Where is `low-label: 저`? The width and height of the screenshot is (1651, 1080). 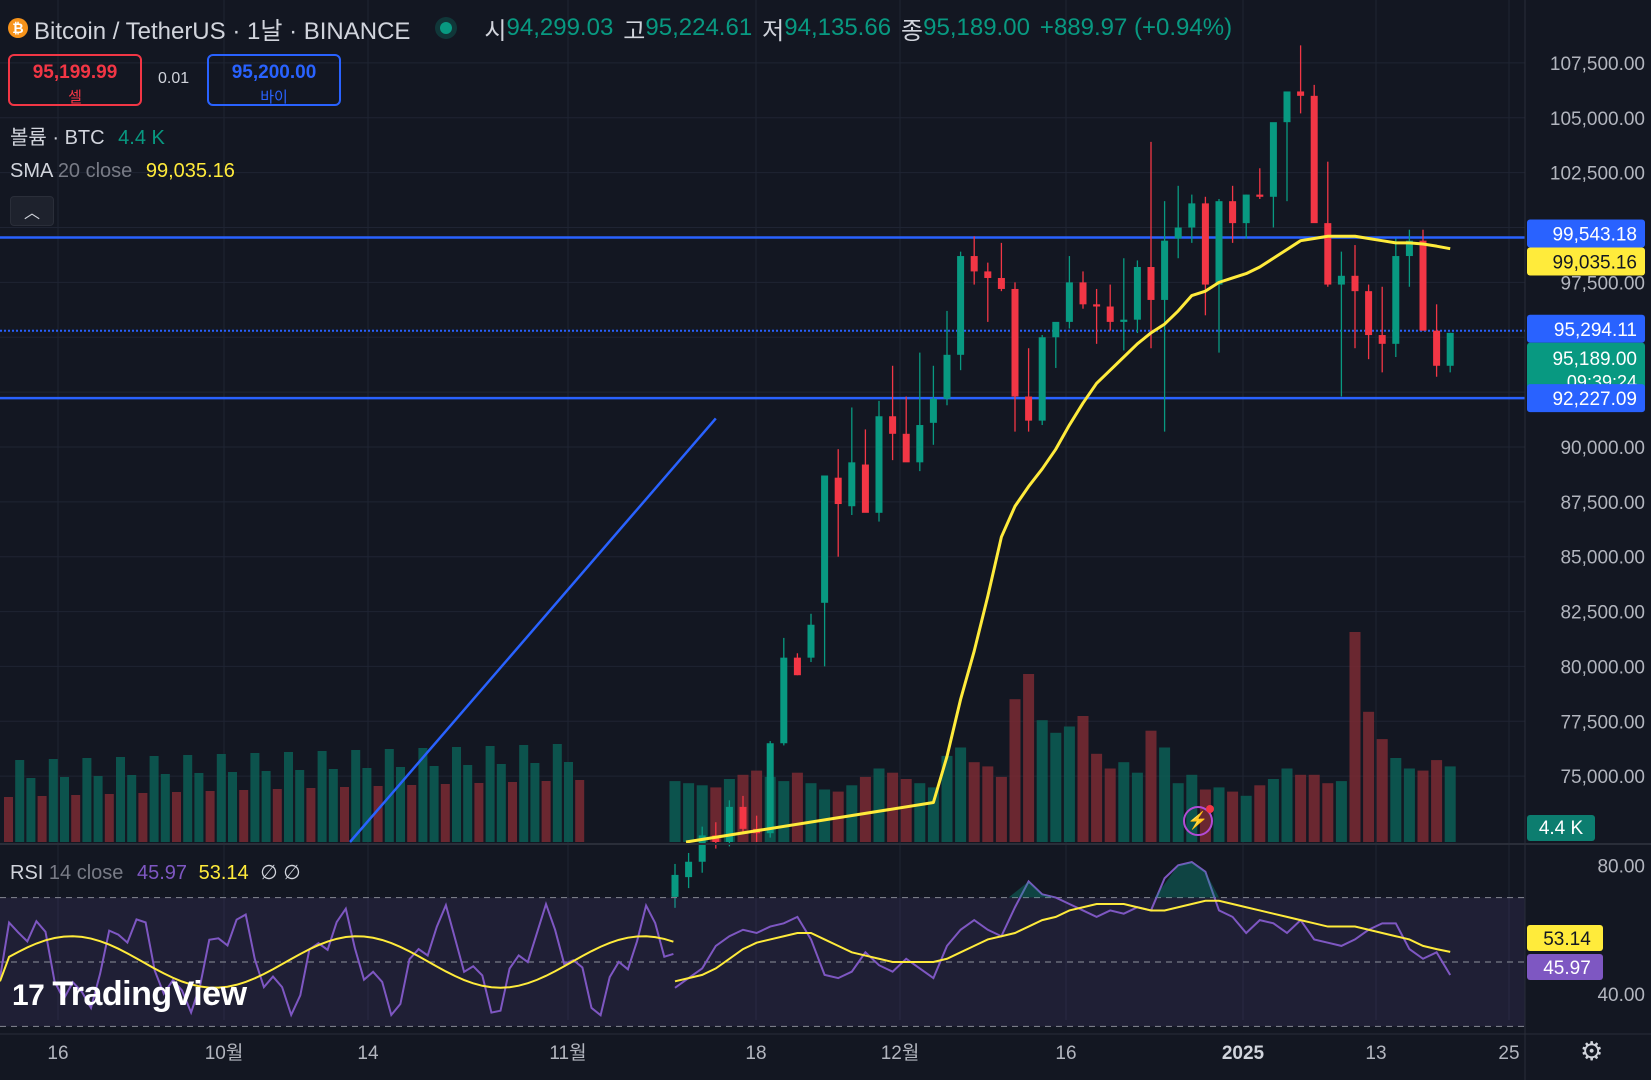
low-label: 저 is located at coordinates (773, 31).